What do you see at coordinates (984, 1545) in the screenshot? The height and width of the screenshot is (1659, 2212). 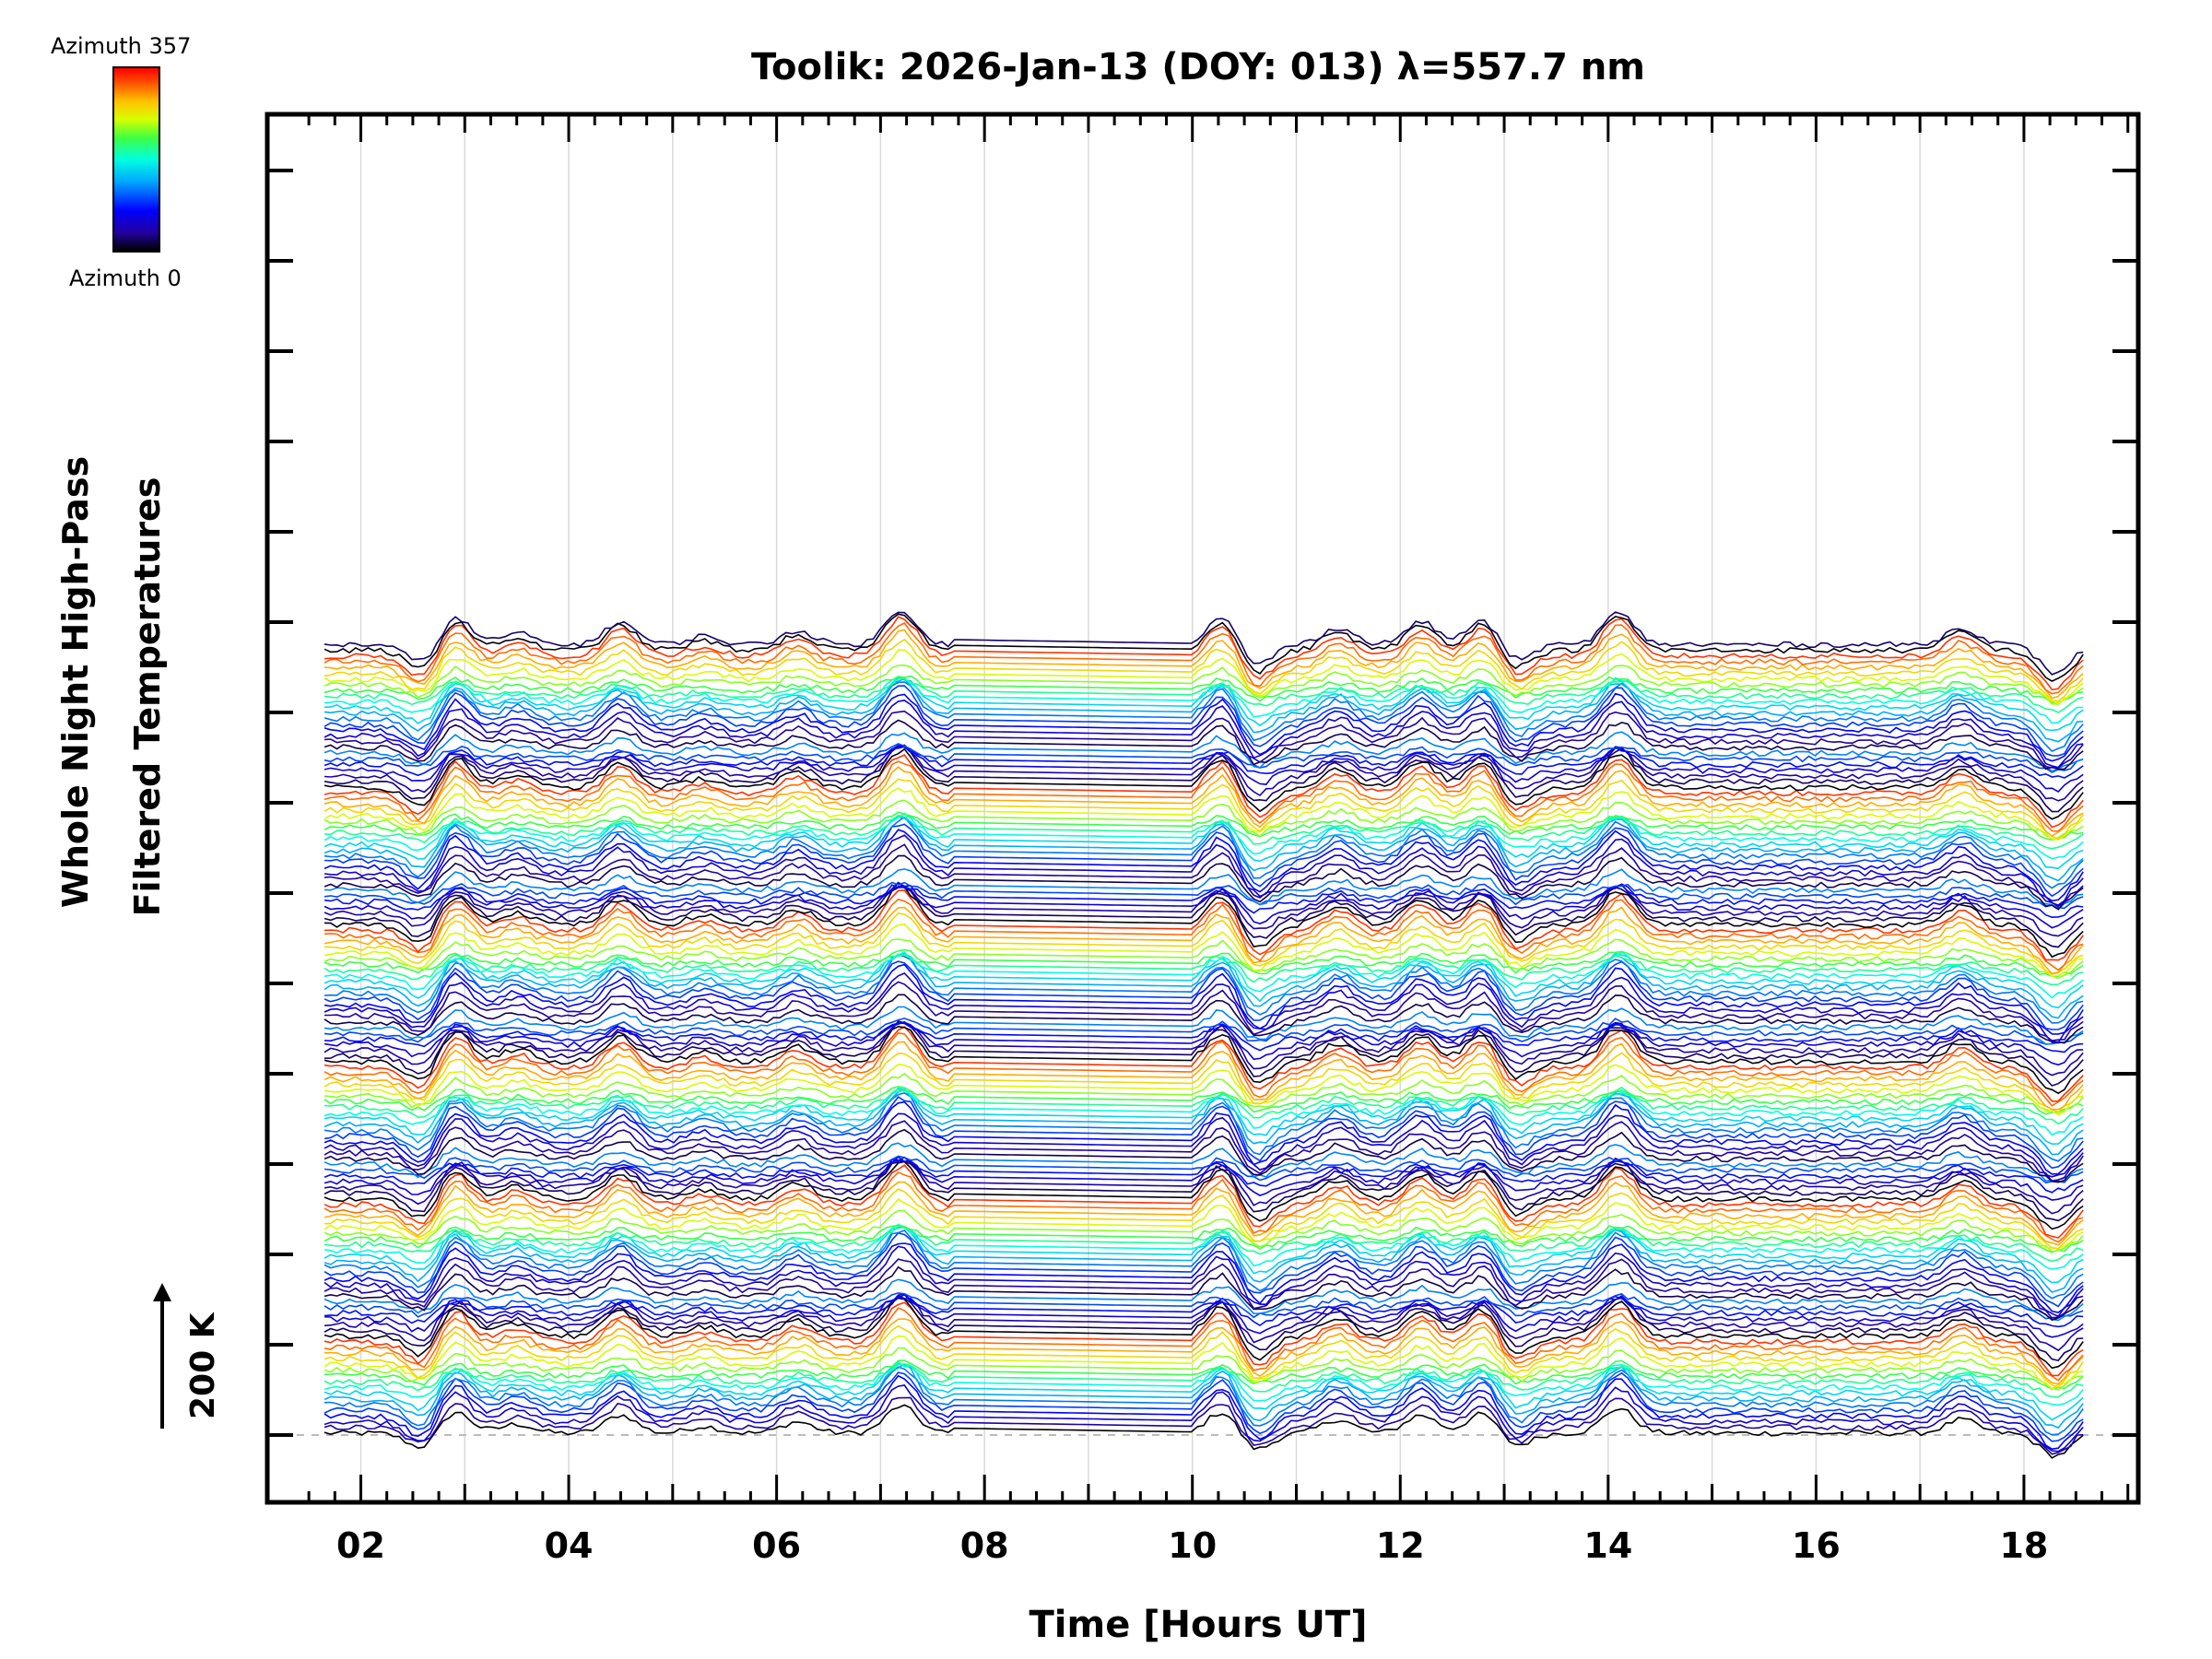 I see `x-tick-label: 08` at bounding box center [984, 1545].